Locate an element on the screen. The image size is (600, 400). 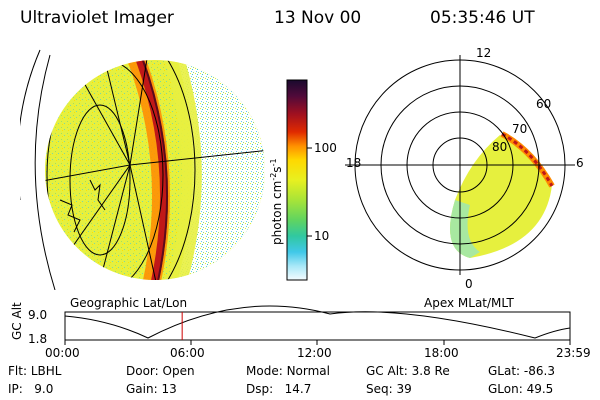
info-glon: GLon: 49.5 is located at coordinates (521, 389).